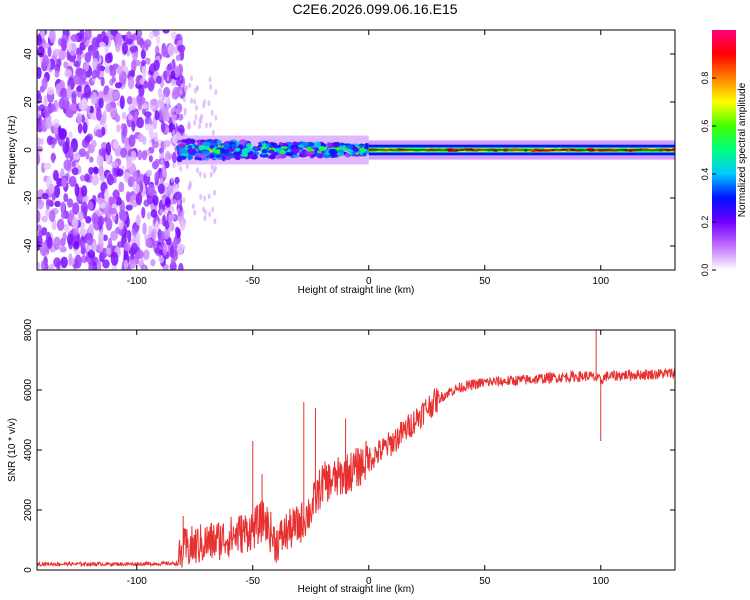  I want to click on x-tick-label: -50, so click(253, 281).